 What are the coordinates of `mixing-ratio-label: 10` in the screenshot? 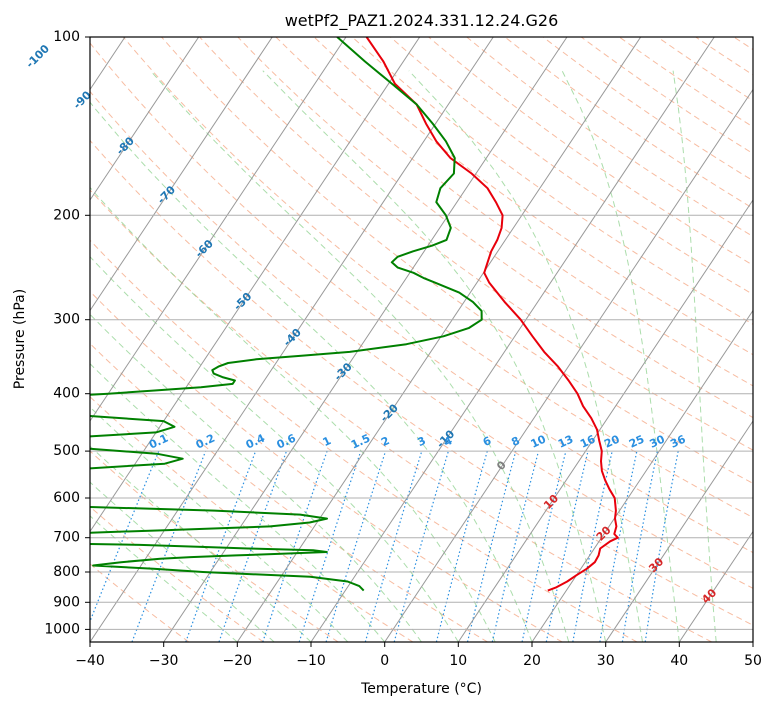 It's located at (539, 441).